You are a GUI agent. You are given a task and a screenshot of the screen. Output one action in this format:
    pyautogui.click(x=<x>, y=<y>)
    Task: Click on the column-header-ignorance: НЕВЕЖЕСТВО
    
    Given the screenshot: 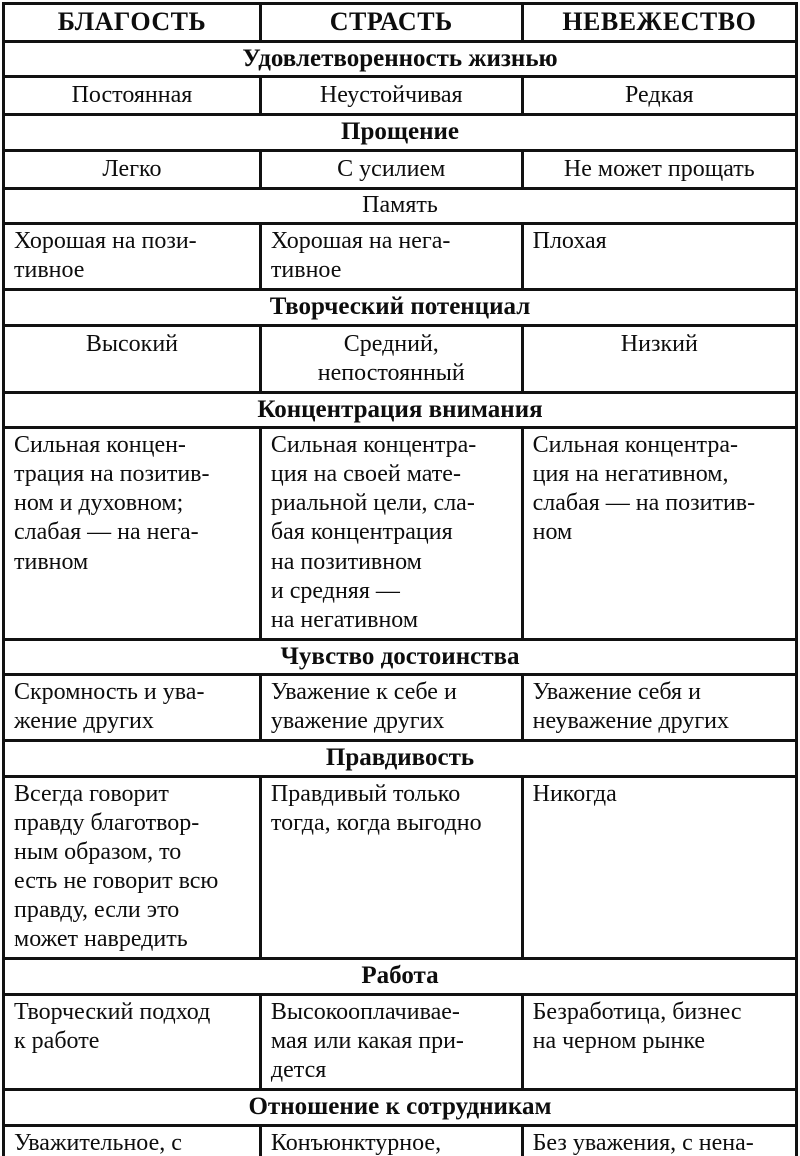 What is the action you would take?
    pyautogui.click(x=659, y=22)
    